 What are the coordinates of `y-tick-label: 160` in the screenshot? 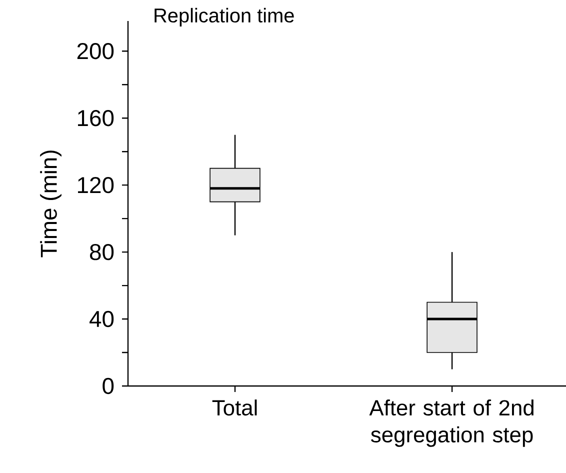 It's located at (96, 118).